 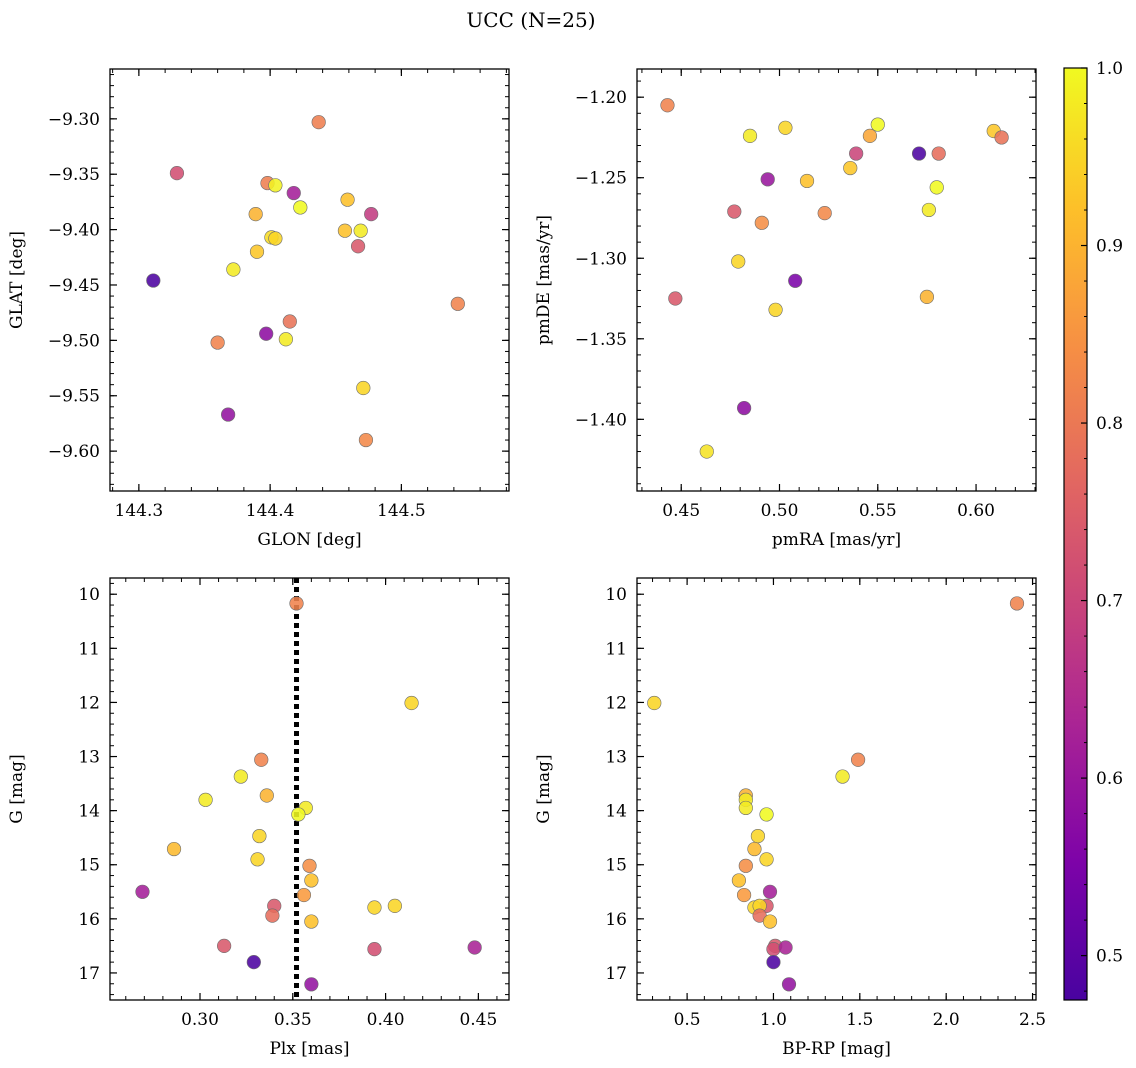 What do you see at coordinates (386, 1020) in the screenshot?
I see `x-tick-label: 0.40` at bounding box center [386, 1020].